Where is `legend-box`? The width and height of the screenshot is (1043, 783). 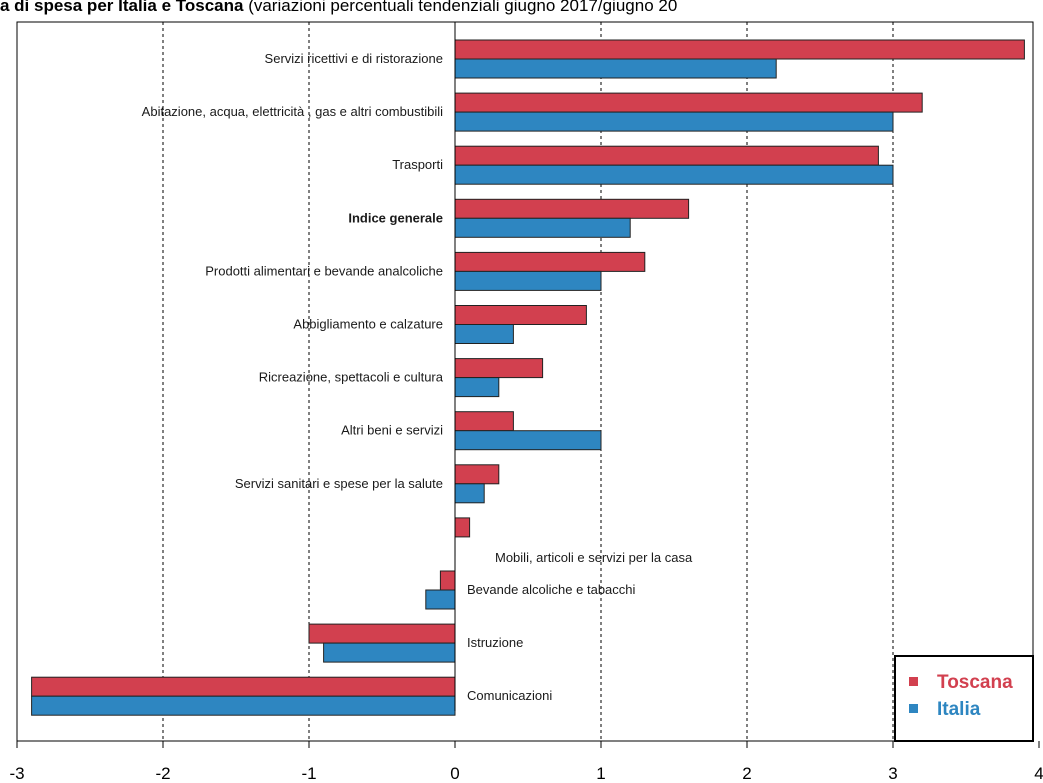 legend-box is located at coordinates (964, 698).